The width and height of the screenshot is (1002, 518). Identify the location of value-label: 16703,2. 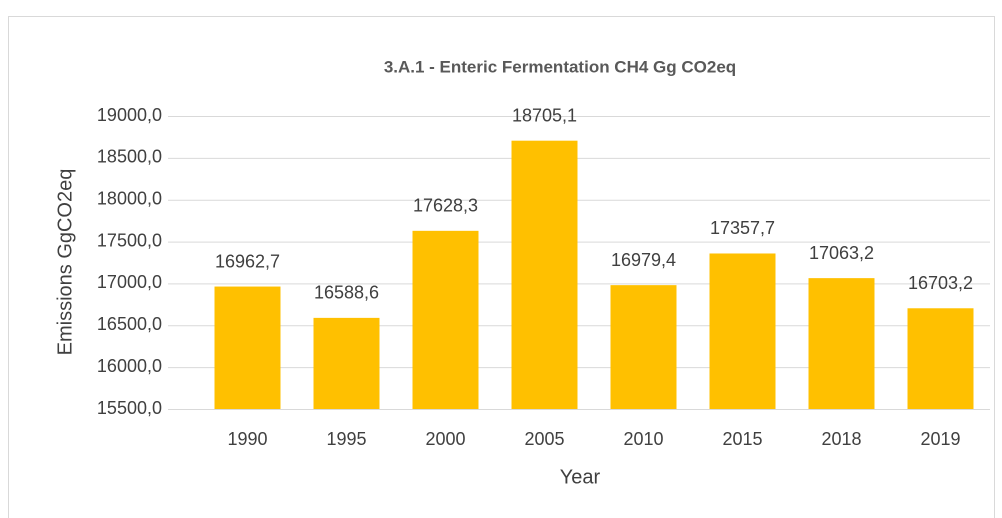
(940, 283).